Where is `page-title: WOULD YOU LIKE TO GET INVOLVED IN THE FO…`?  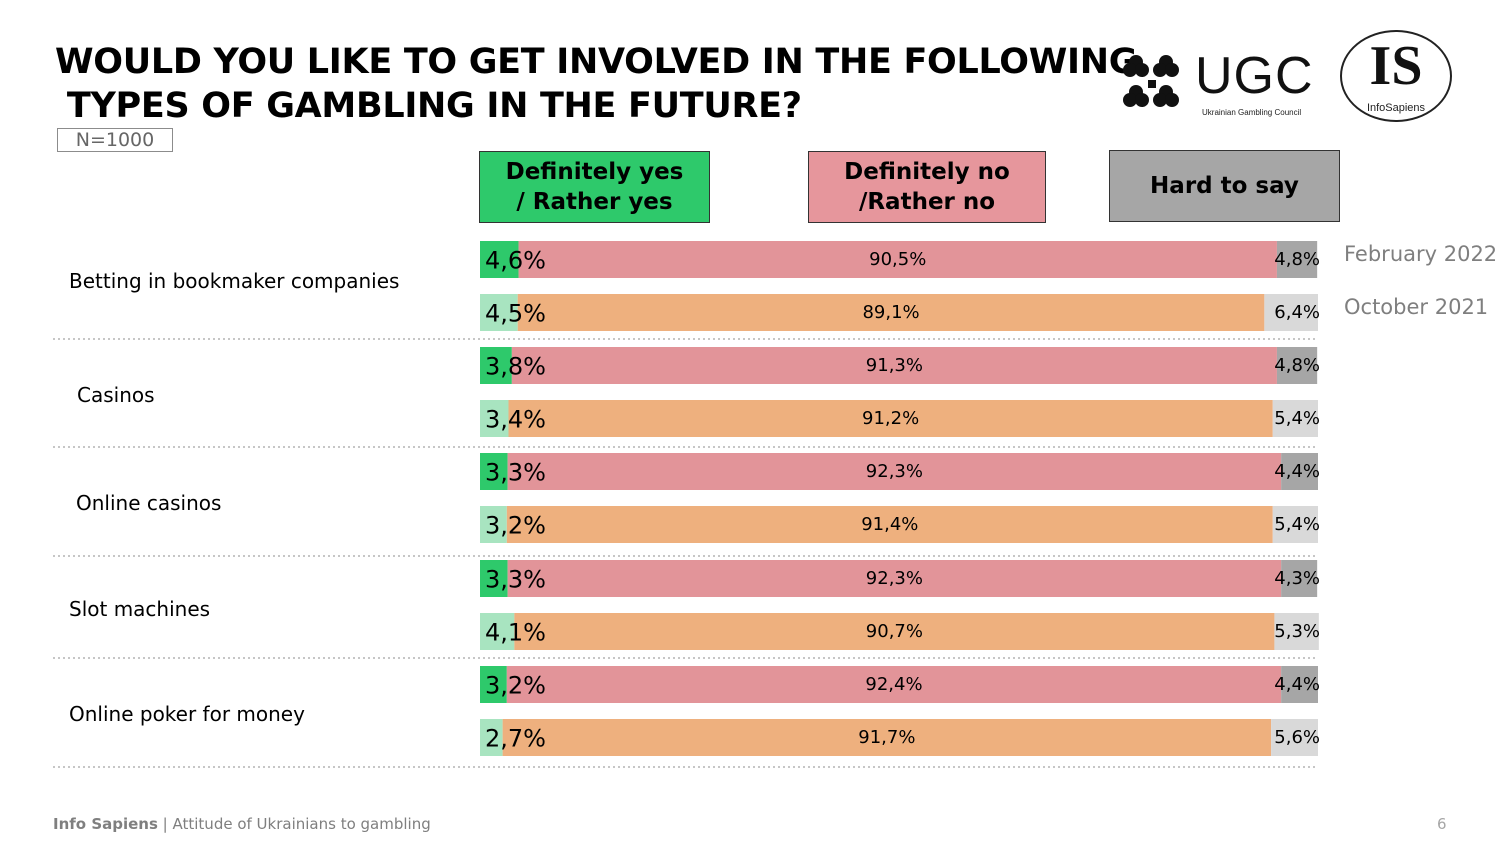
page-title: WOULD YOU LIKE TO GET INVOLVED IN THE FO… is located at coordinates (596, 84).